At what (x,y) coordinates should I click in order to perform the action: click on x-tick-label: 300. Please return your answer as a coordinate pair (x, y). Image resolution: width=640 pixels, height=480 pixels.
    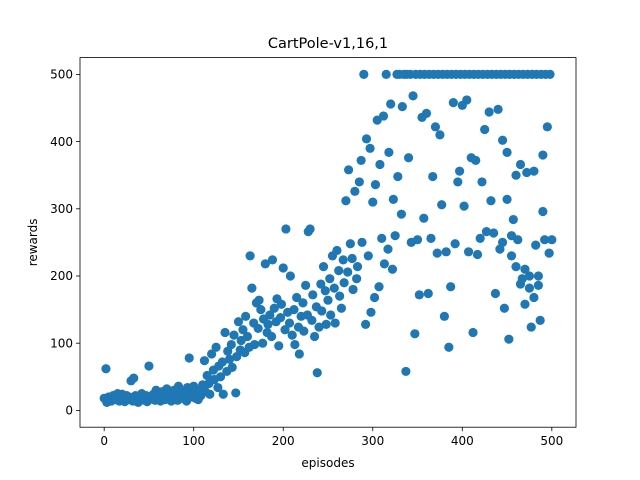
    Looking at the image, I should click on (372, 441).